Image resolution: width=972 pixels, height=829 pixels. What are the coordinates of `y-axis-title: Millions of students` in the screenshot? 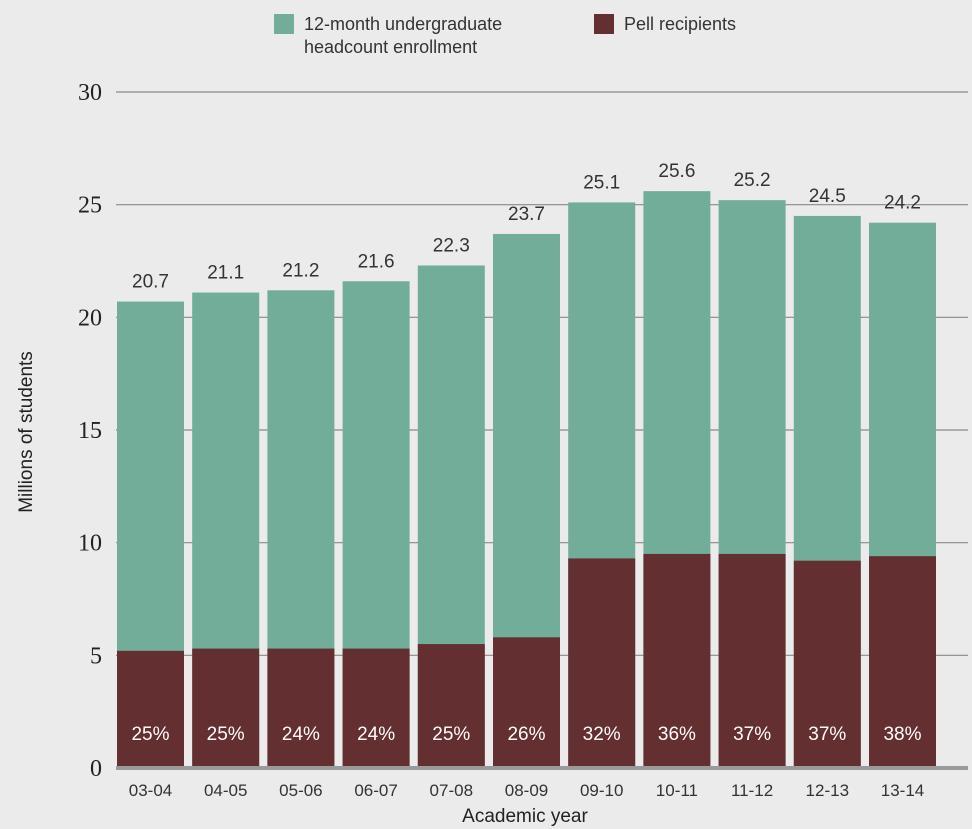 It's located at (26, 432).